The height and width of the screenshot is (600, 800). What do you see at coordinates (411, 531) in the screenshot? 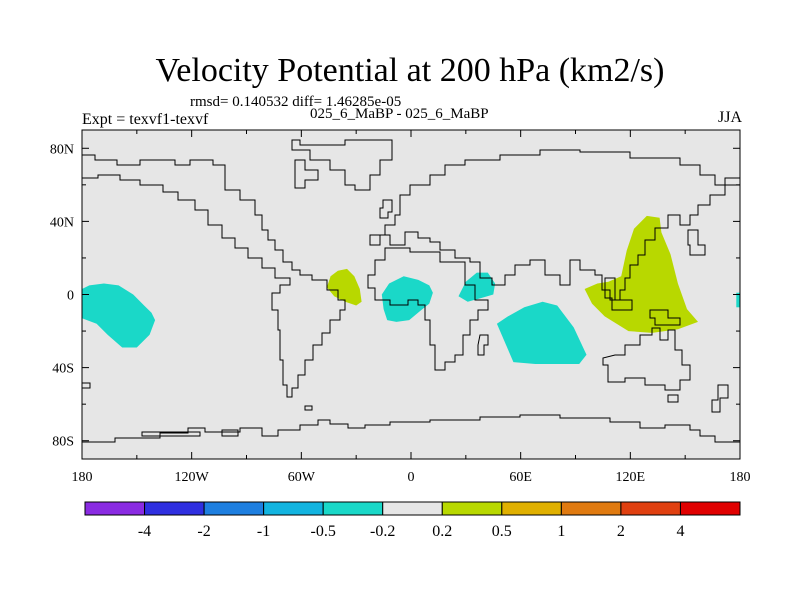
I see `colorbar-labels: -4 -2 -1 -0.5 -0.2 0.2 0.5 1 2 4` at bounding box center [411, 531].